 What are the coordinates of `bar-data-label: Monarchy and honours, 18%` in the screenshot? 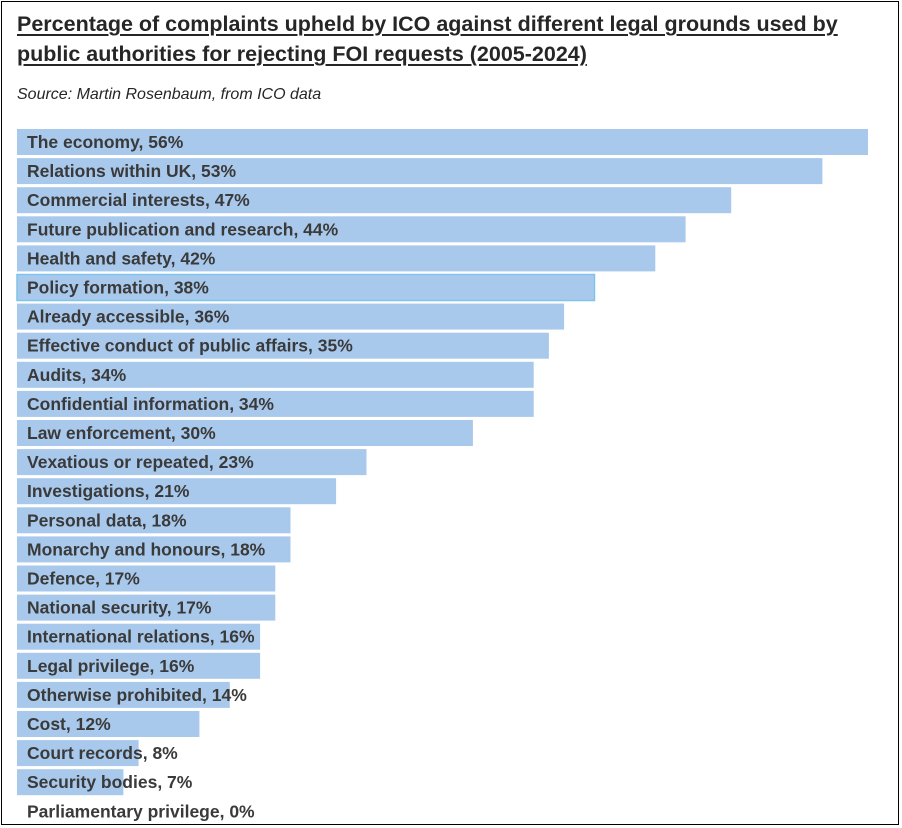 It's located at (146, 549).